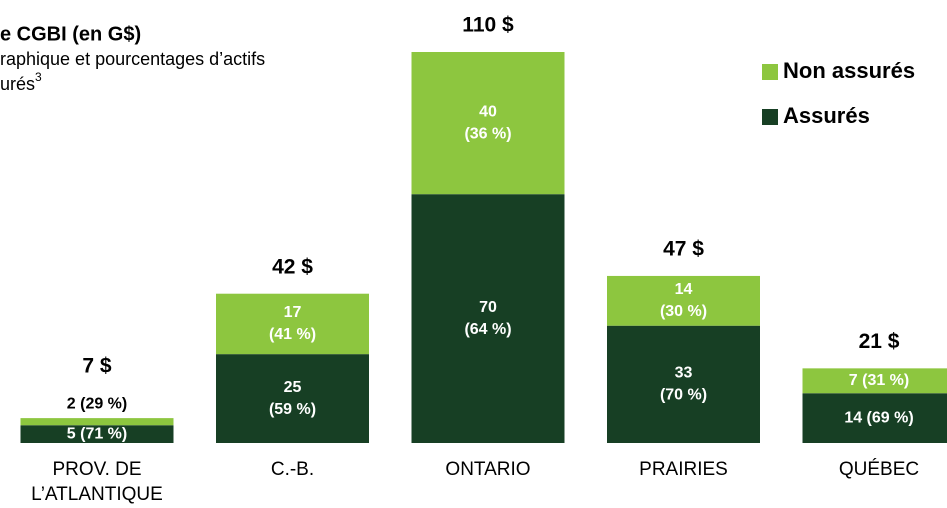 Image resolution: width=947 pixels, height=508 pixels. What do you see at coordinates (487, 329) in the screenshot?
I see `value-label: (64 %)` at bounding box center [487, 329].